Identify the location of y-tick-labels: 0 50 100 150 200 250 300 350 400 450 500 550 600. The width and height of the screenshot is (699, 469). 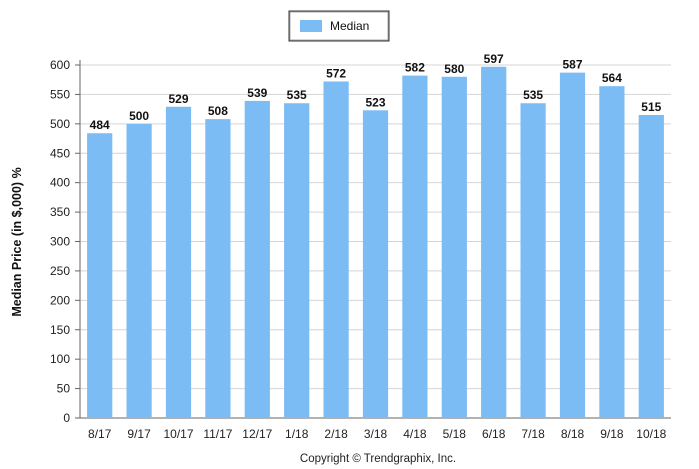
(60, 241).